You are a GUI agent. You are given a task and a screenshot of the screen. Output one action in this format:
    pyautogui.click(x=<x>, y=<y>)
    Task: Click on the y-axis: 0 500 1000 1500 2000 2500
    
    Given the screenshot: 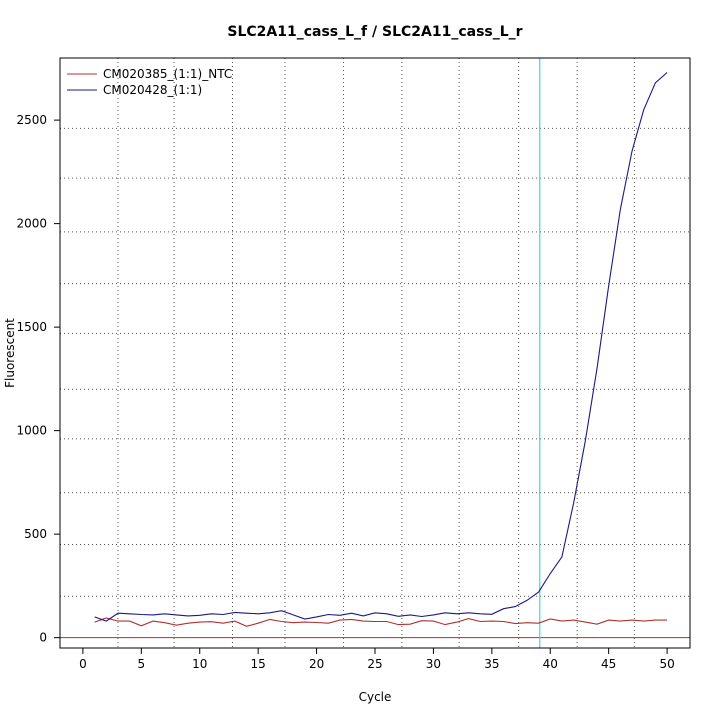 What is the action you would take?
    pyautogui.click(x=38, y=379)
    